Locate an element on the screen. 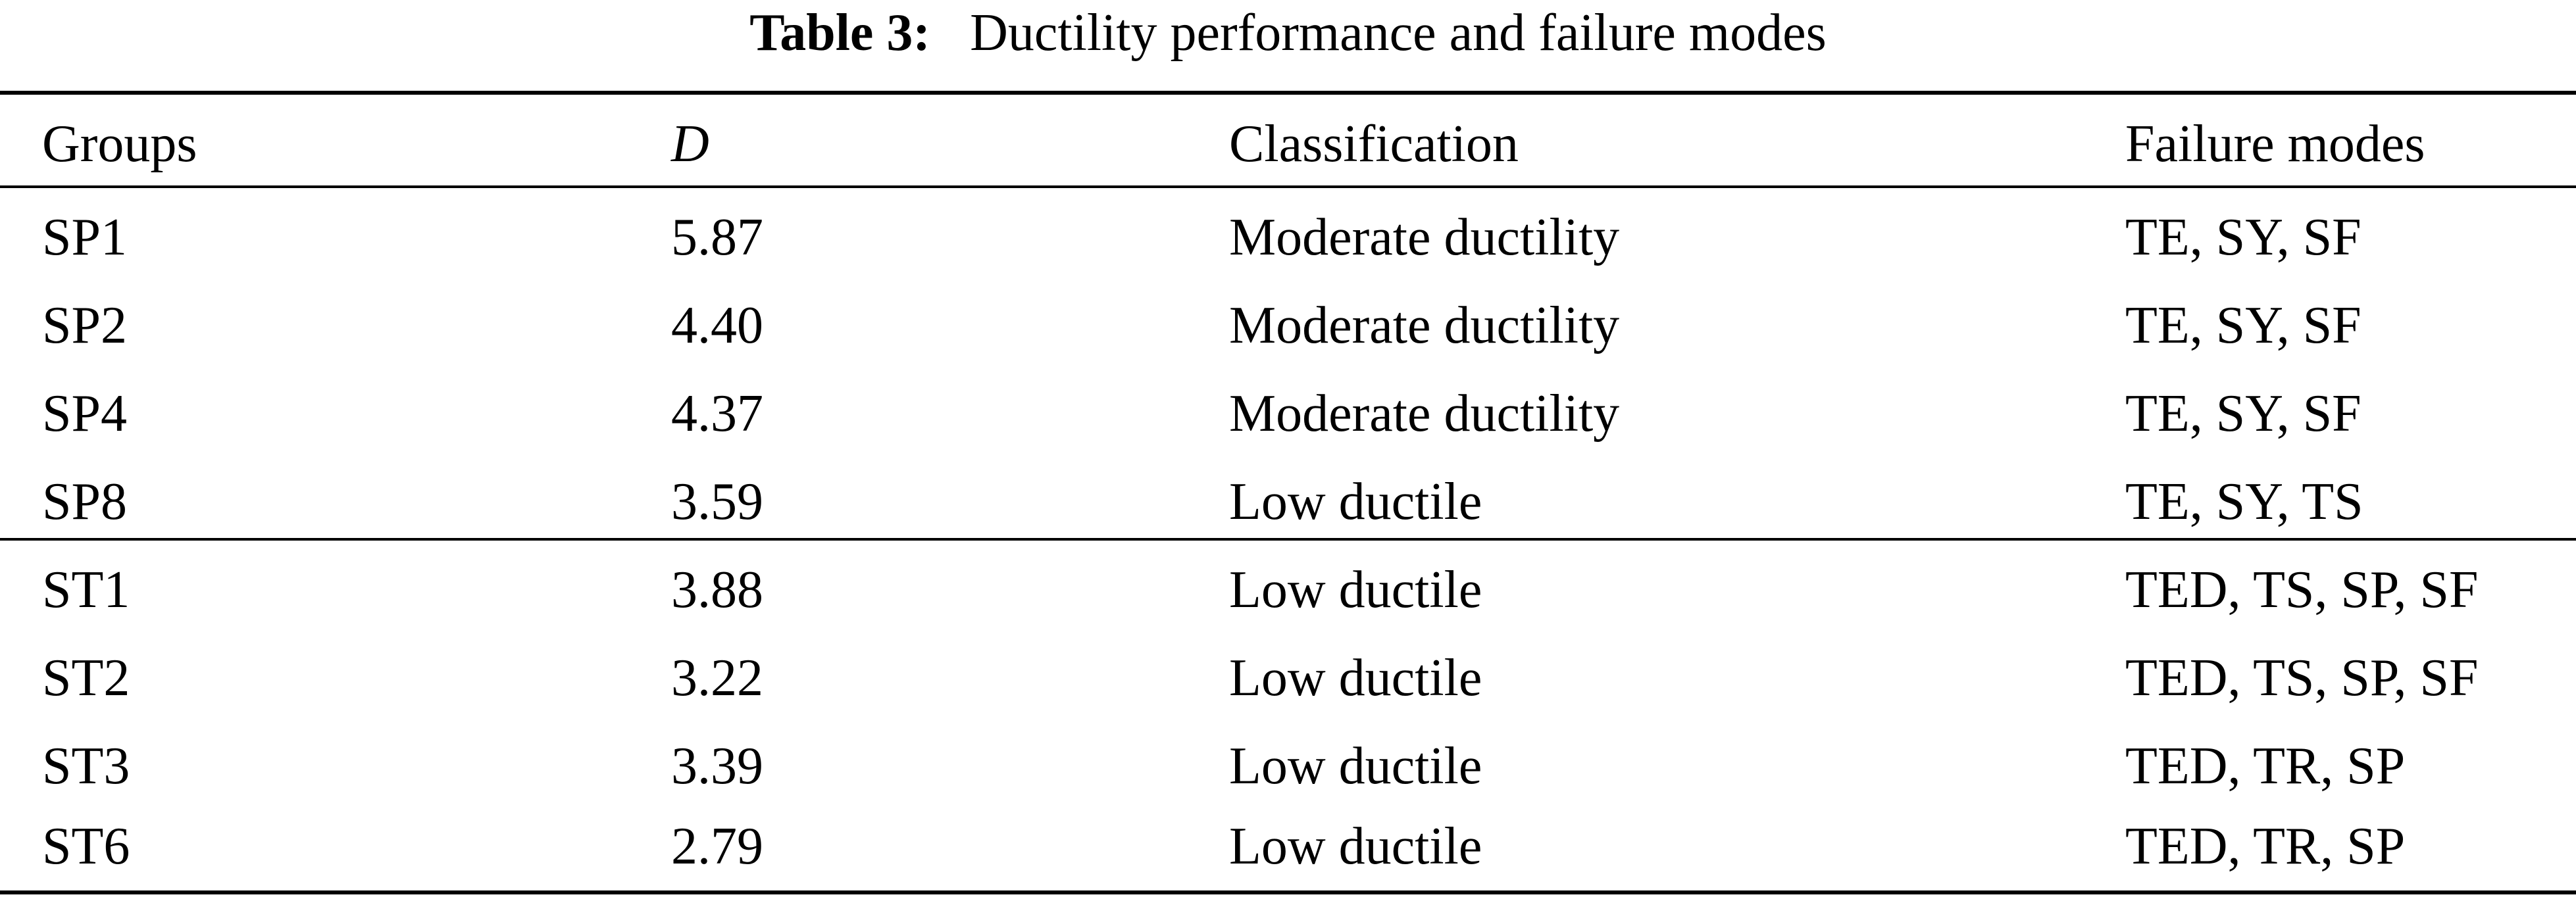  table-row: SP2 4.40 Moderate ductility TE, SY, SF is located at coordinates (1288, 326).